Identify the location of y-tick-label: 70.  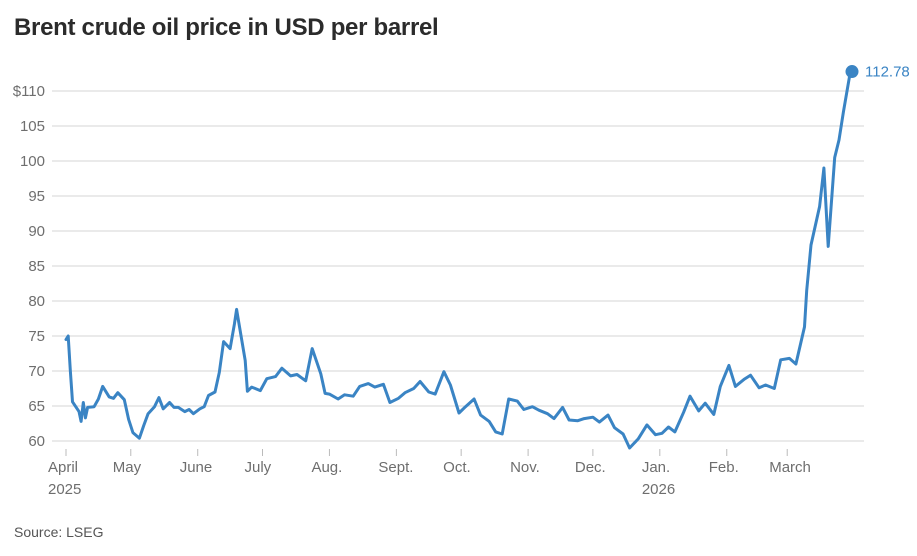
(36, 371).